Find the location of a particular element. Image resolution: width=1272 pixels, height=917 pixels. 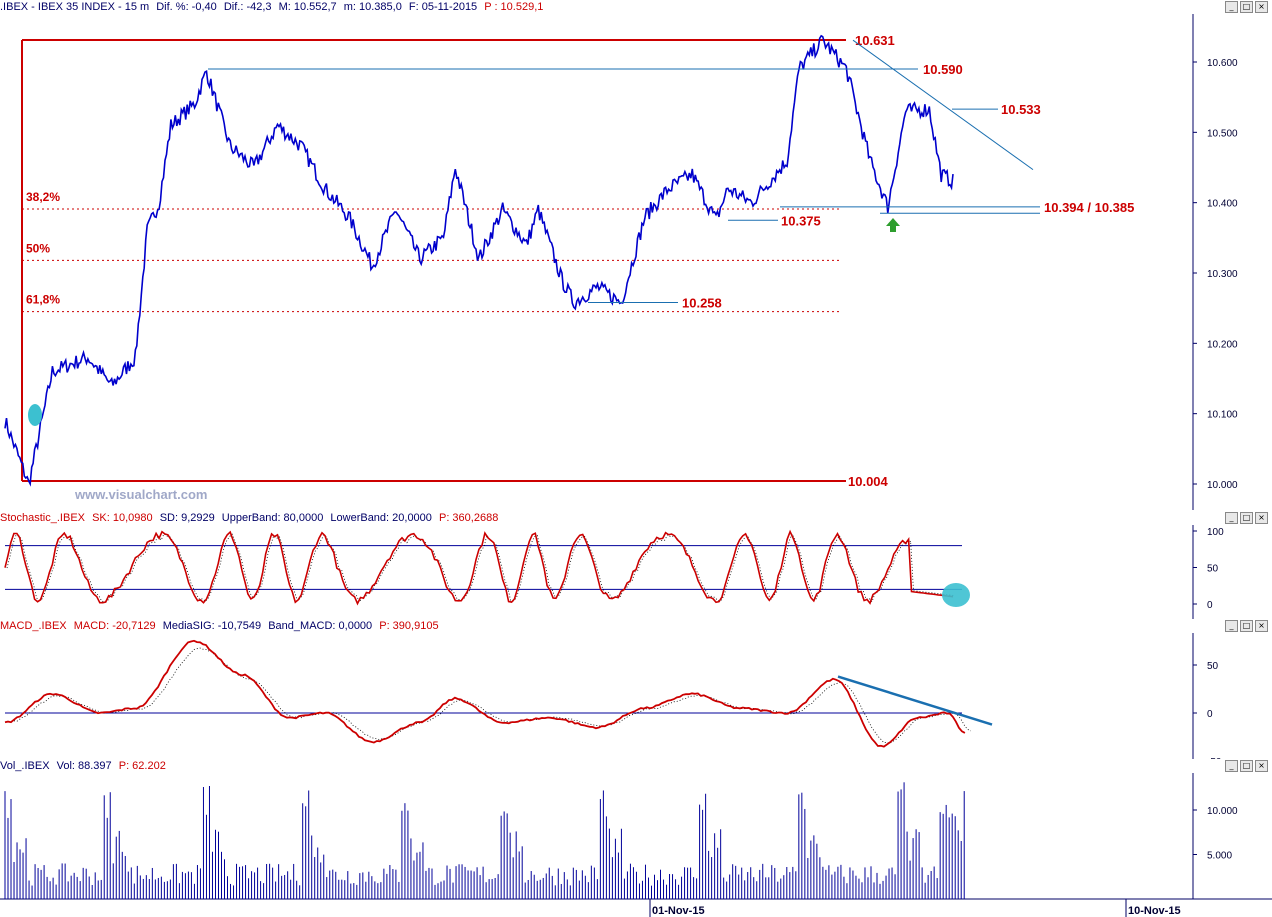

level-10533-label: 10.533 is located at coordinates (1021, 109).